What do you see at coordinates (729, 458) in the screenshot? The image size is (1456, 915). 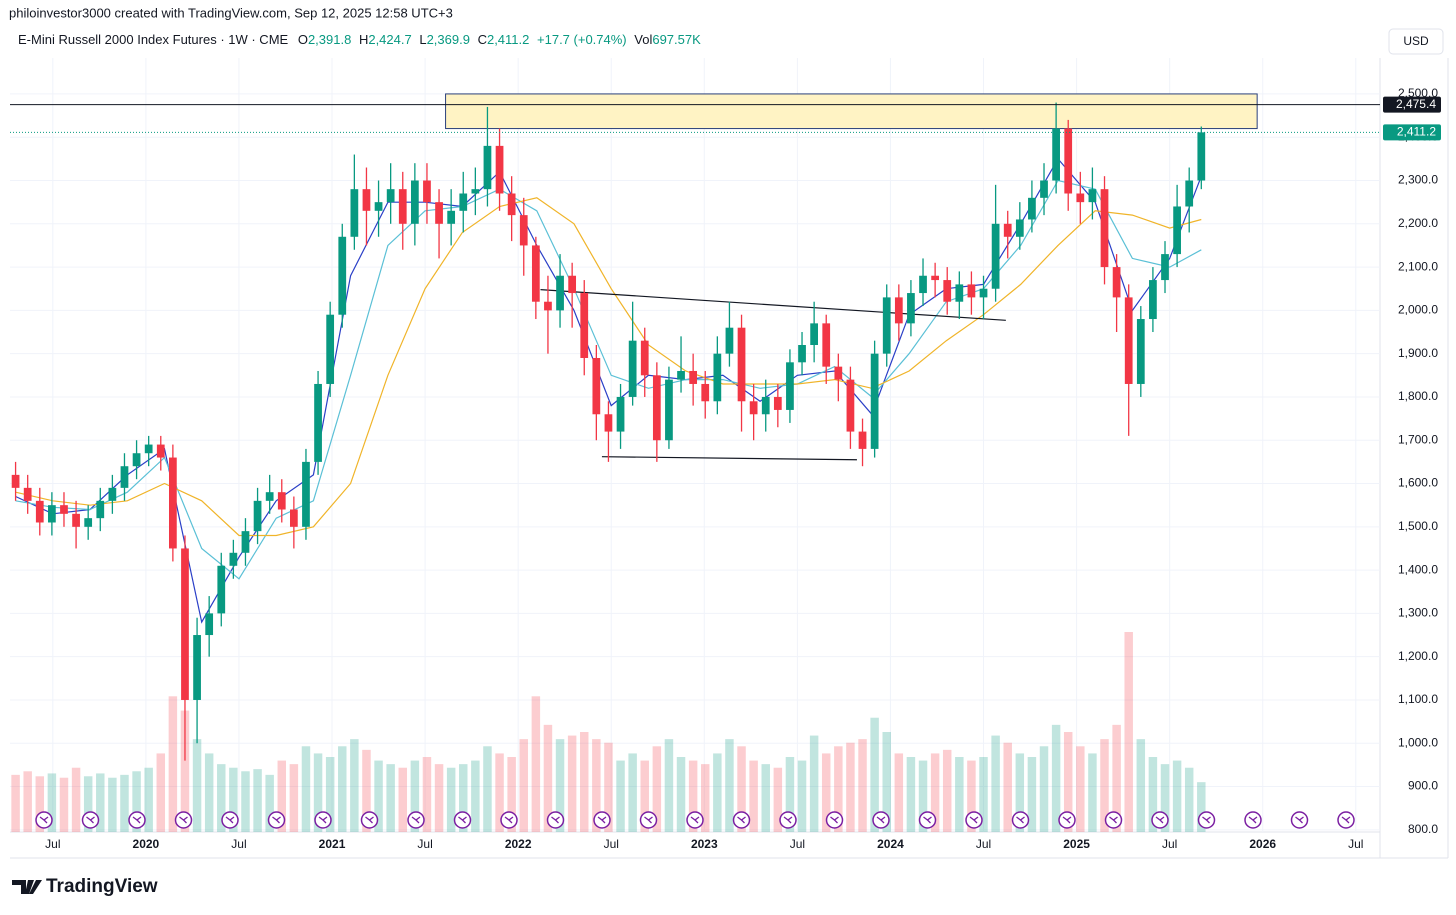 I see `trendline` at bounding box center [729, 458].